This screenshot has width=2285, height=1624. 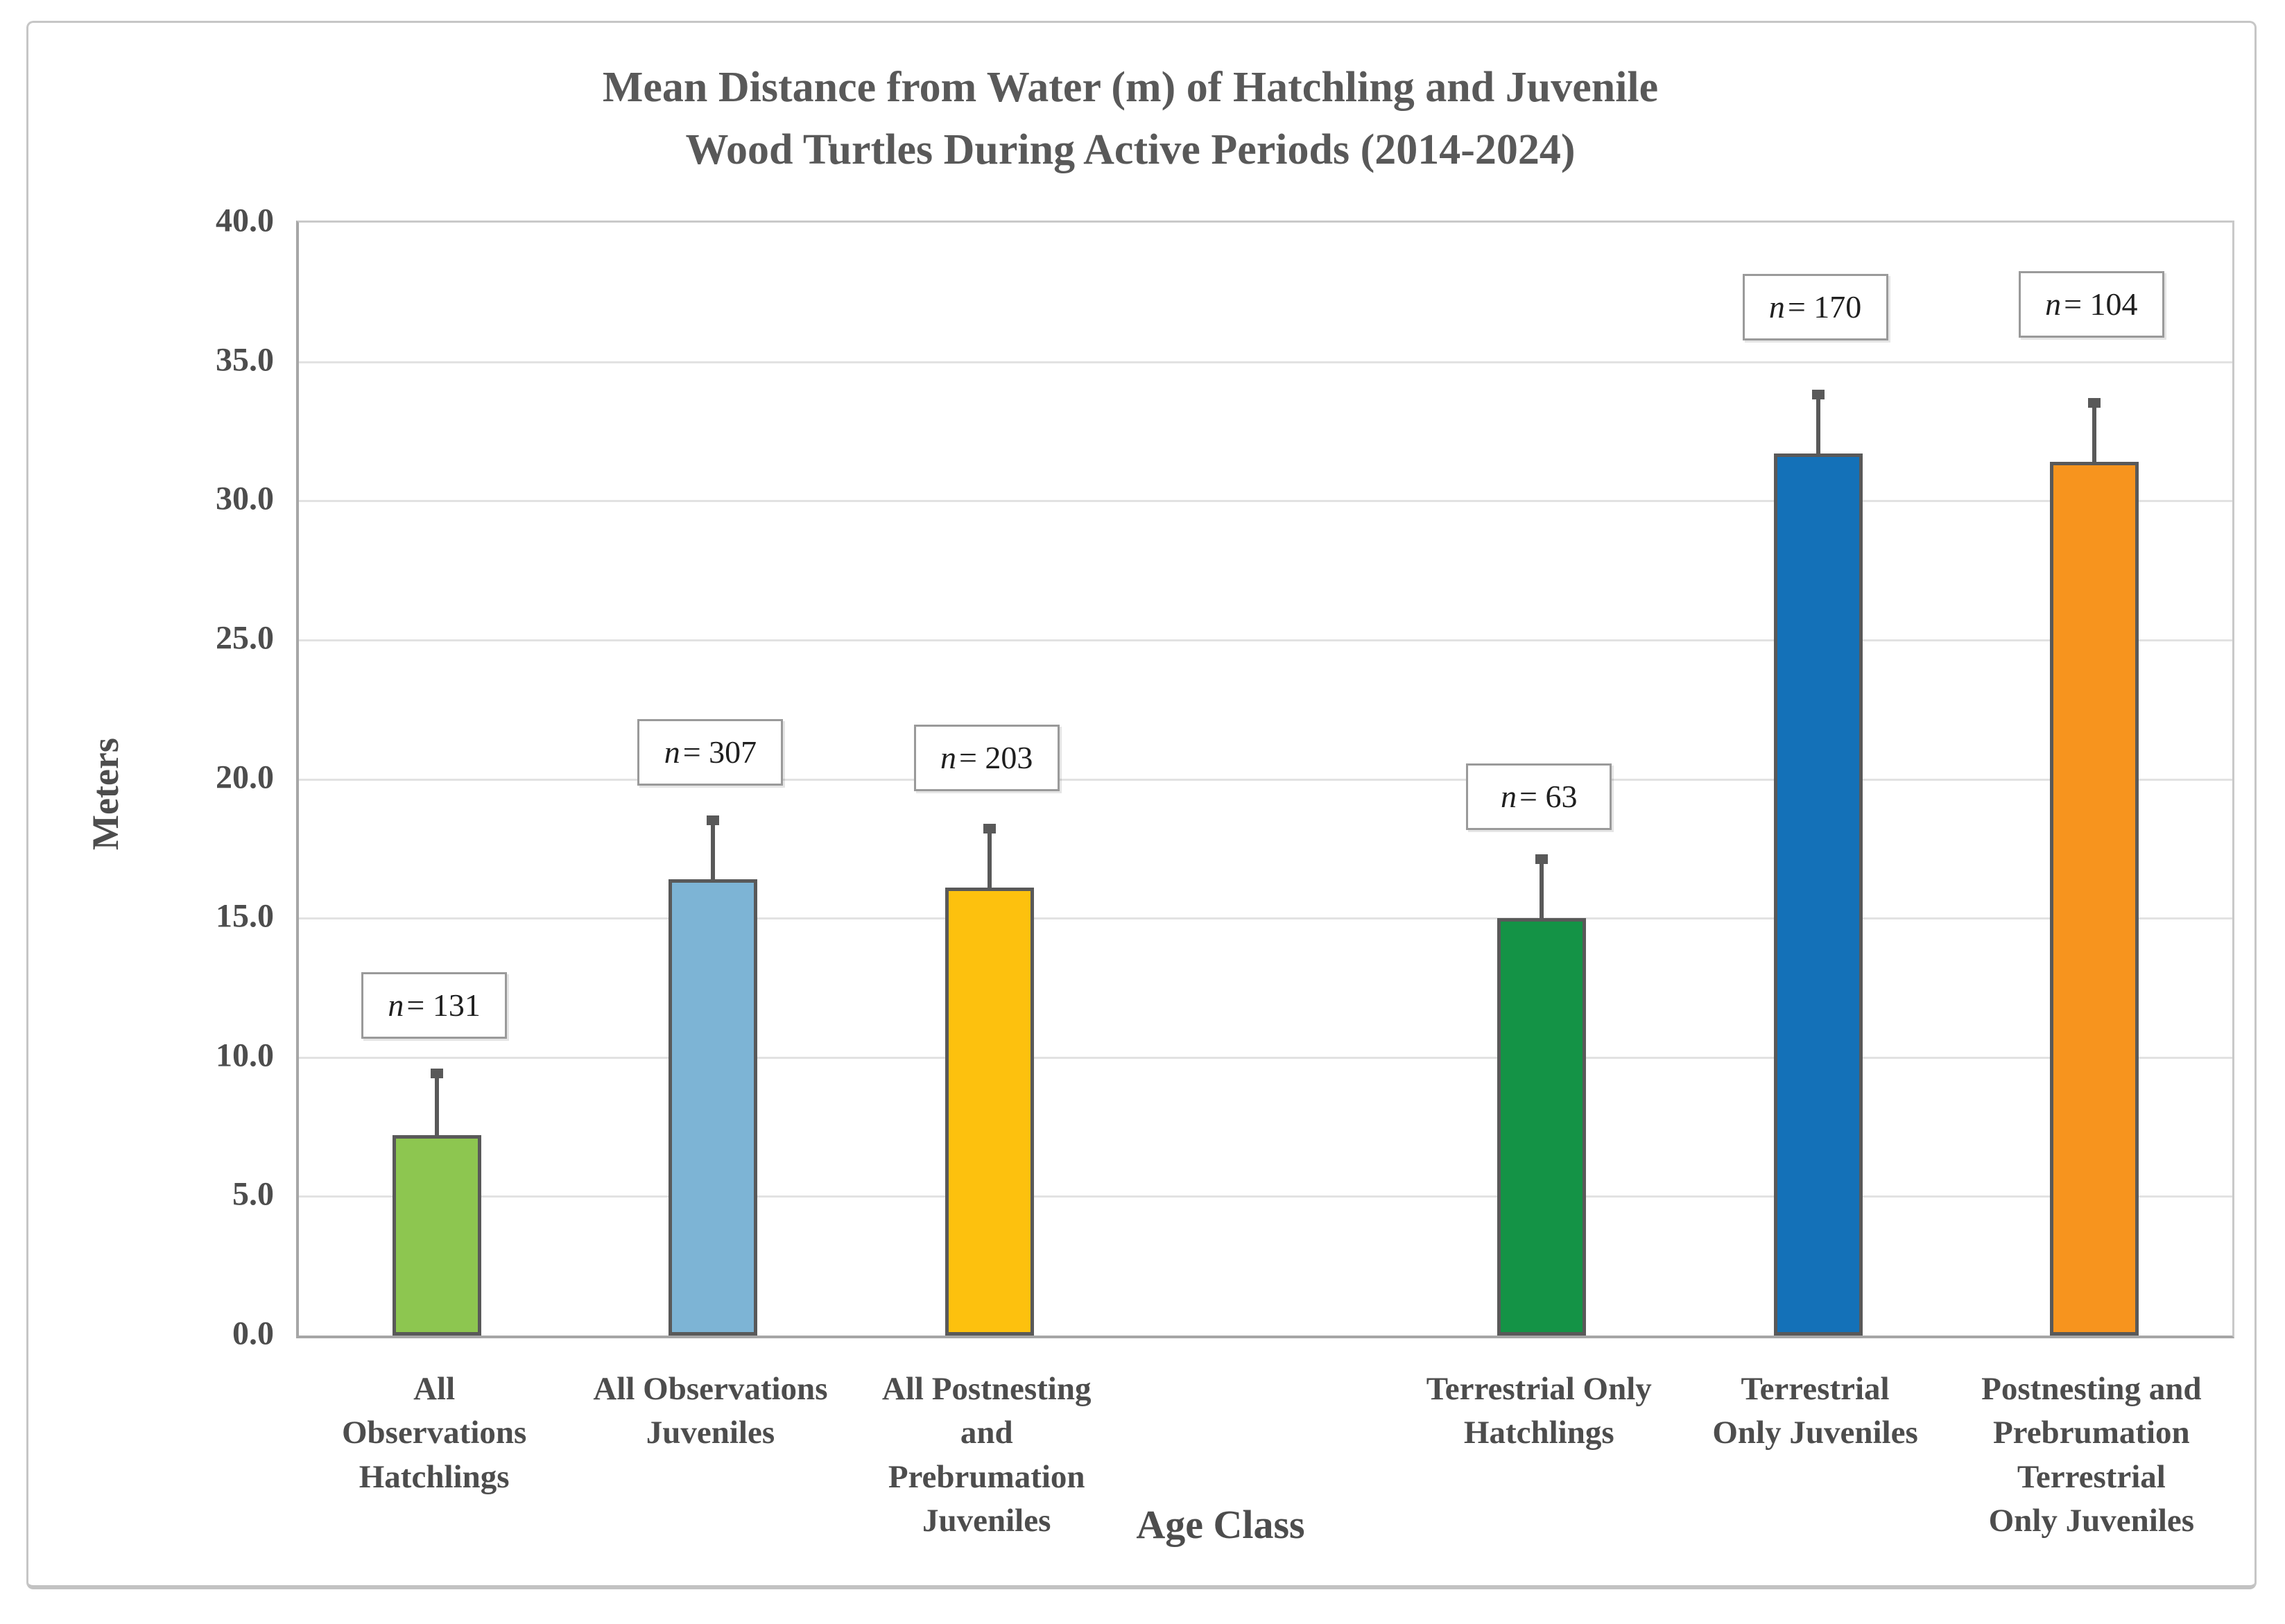 I want to click on n-count-label-3: n = 203, so click(x=986, y=758).